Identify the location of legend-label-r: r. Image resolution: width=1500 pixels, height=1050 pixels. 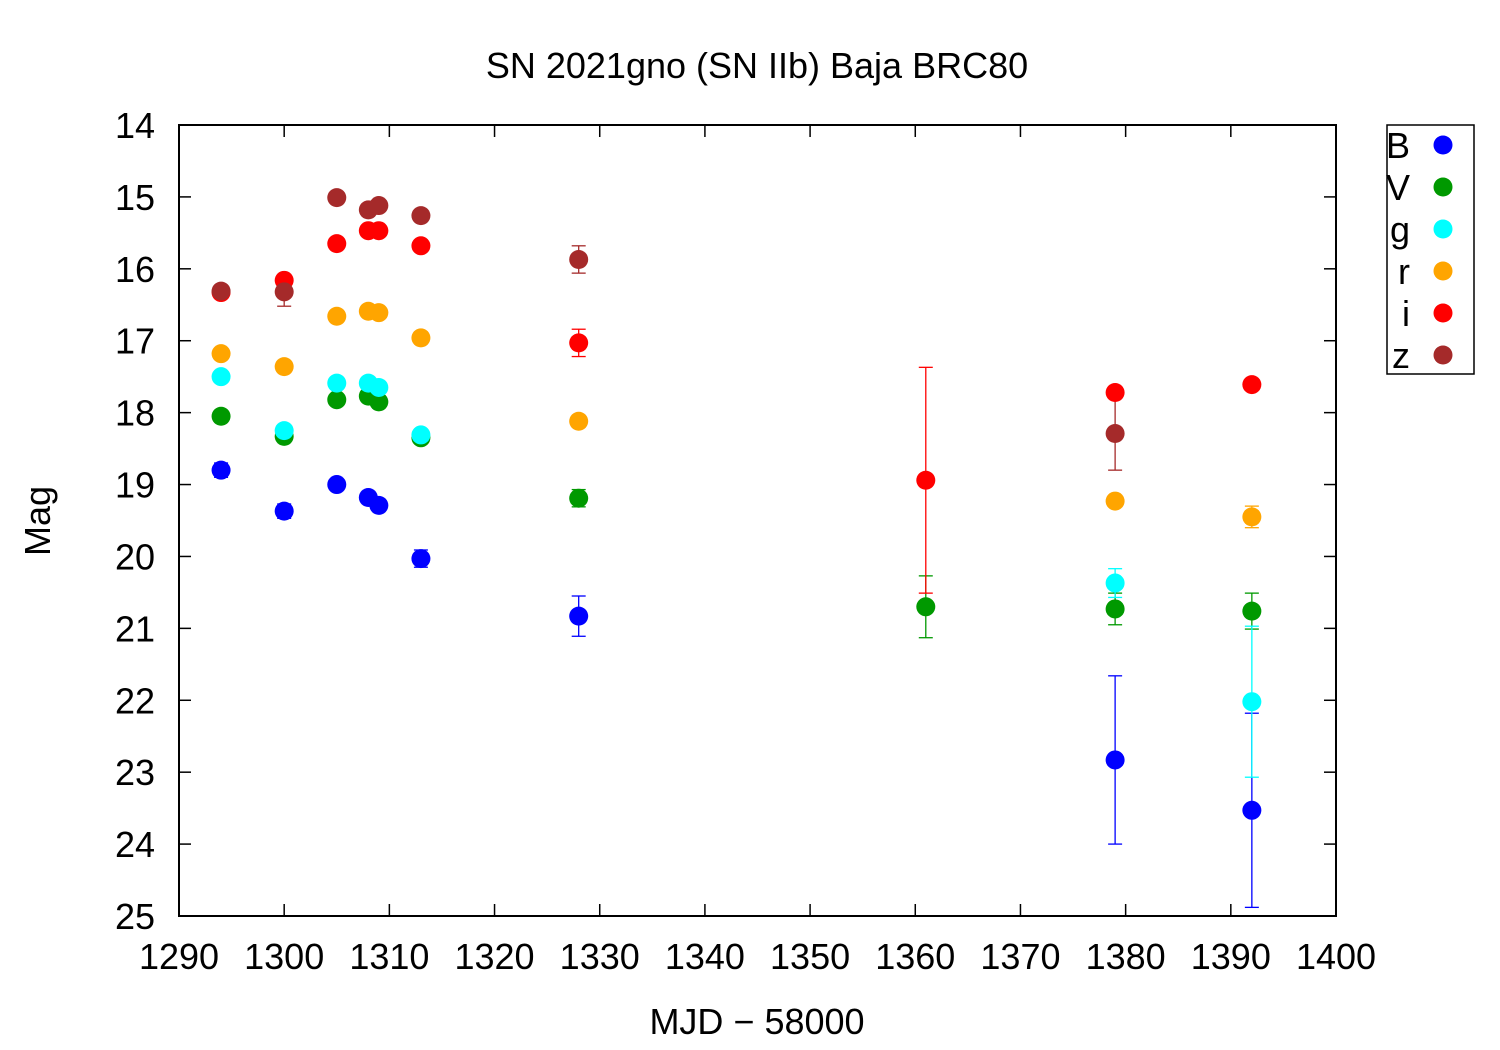
(1404, 271).